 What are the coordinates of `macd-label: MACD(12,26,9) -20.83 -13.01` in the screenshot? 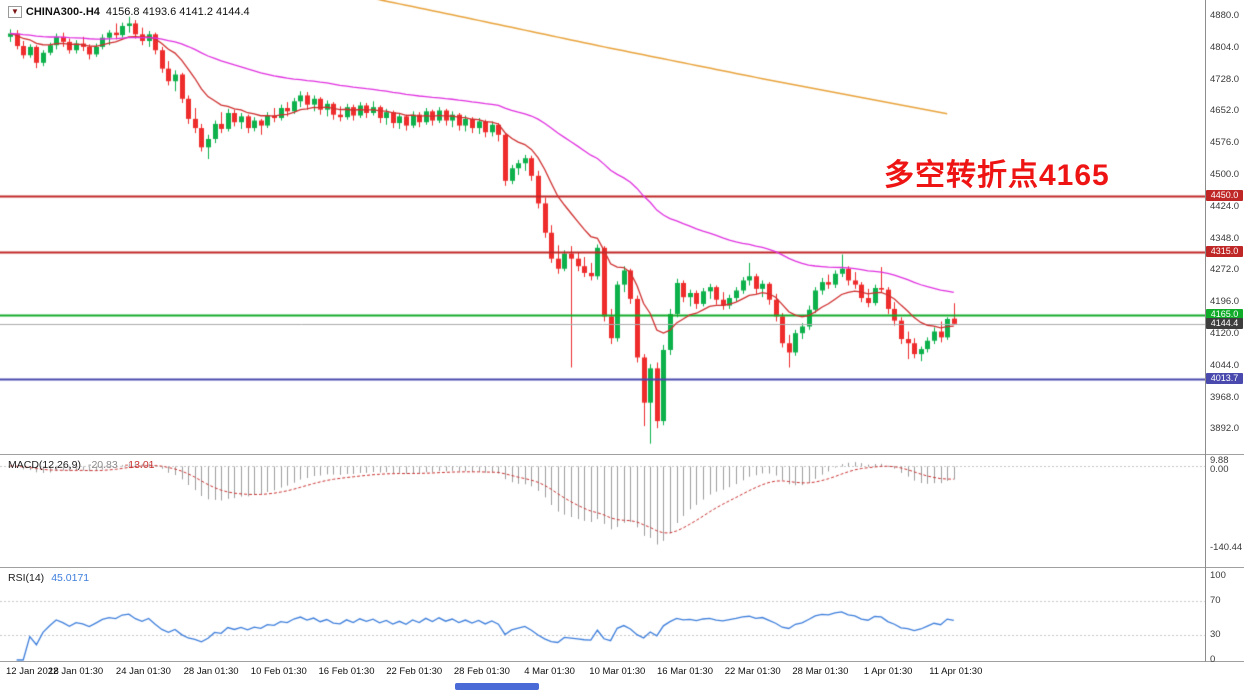 It's located at (81, 465).